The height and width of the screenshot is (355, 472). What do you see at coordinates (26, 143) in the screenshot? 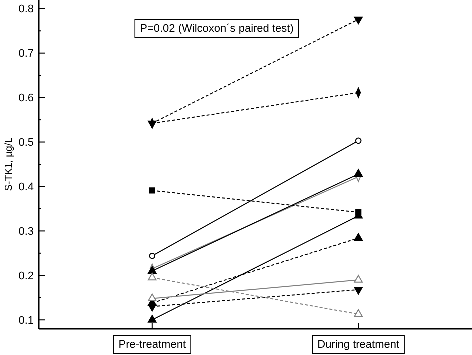
I see `y-tick-label: 0.5` at bounding box center [26, 143].